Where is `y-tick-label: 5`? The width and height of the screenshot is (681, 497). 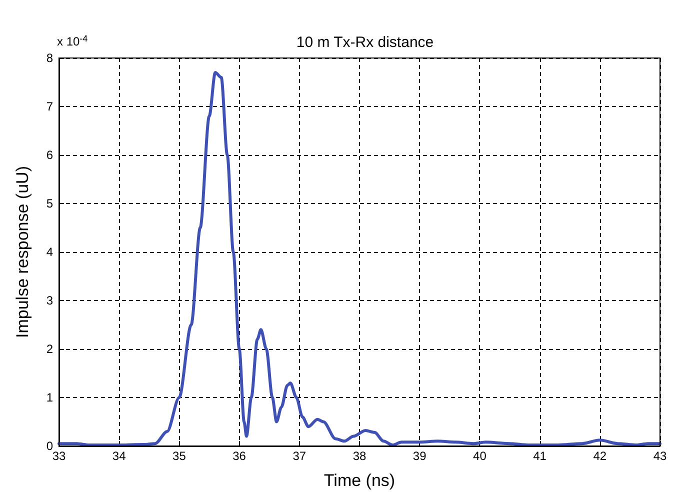 y-tick-label: 5 is located at coordinates (50, 203).